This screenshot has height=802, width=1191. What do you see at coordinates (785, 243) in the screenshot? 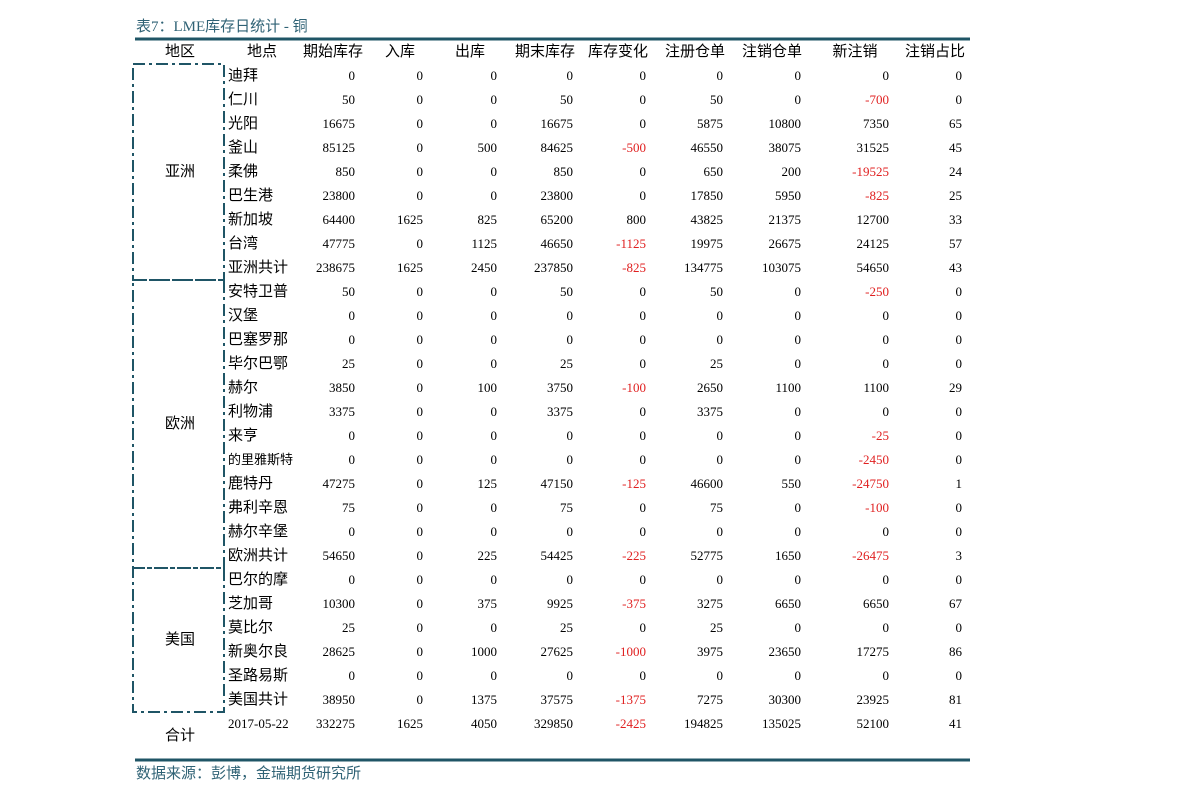
I see `cell: 26675` at bounding box center [785, 243].